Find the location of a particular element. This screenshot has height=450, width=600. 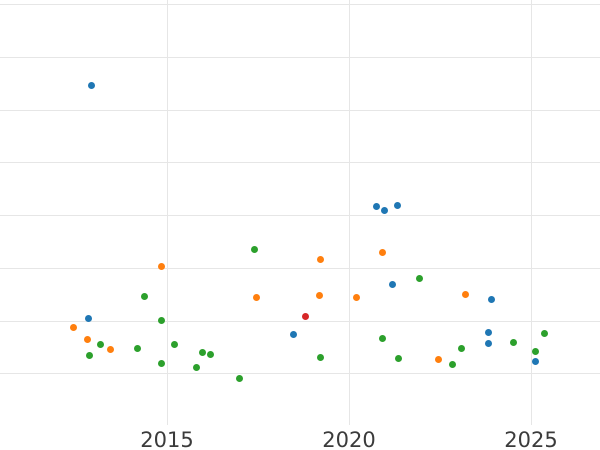

data-point-red is located at coordinates (305, 316).